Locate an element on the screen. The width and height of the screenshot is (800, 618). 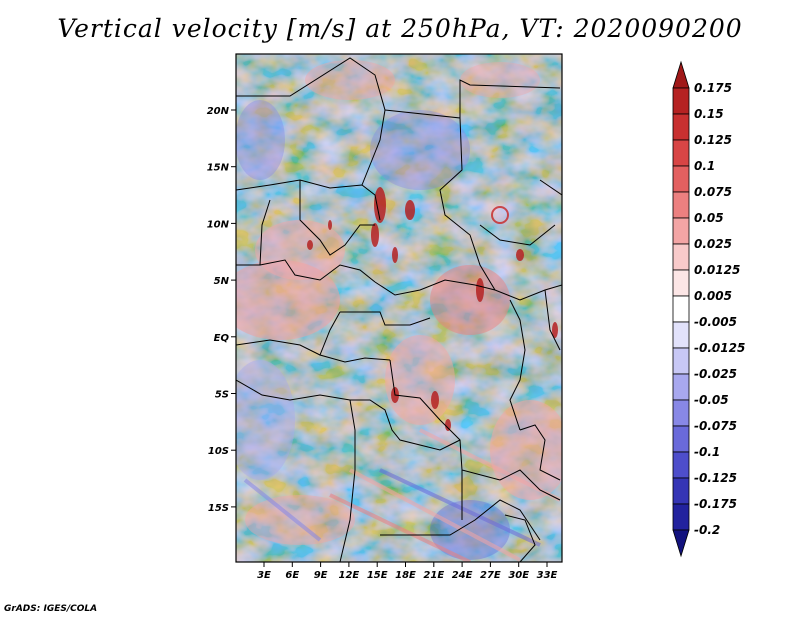
lon-tick-label: 33E is located at coordinates (547, 575).